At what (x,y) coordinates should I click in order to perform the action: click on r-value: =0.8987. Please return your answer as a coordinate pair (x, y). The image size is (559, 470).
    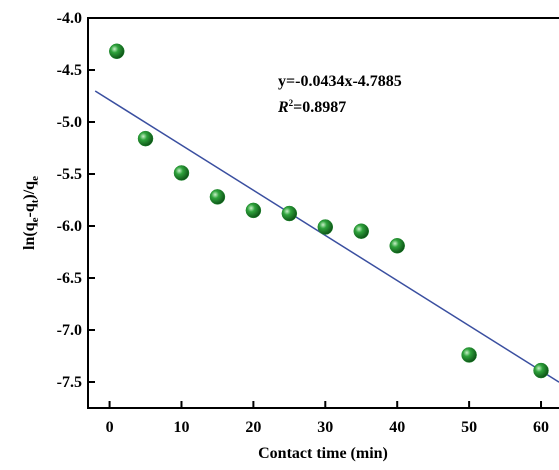
    Looking at the image, I should click on (319, 107).